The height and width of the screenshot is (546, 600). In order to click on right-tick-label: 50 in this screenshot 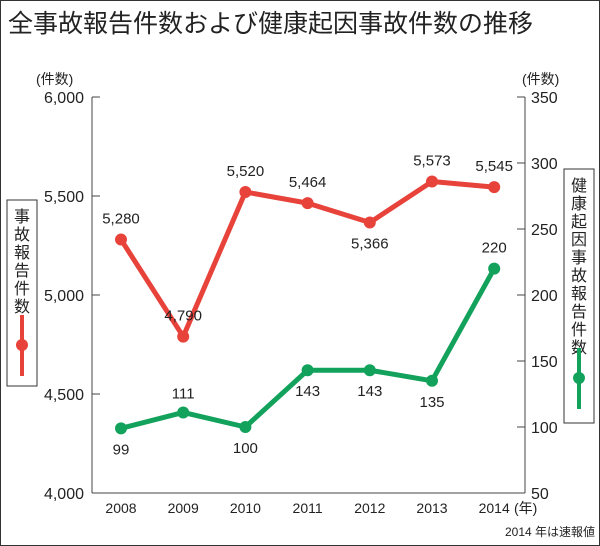, I will do `click(540, 494)`.